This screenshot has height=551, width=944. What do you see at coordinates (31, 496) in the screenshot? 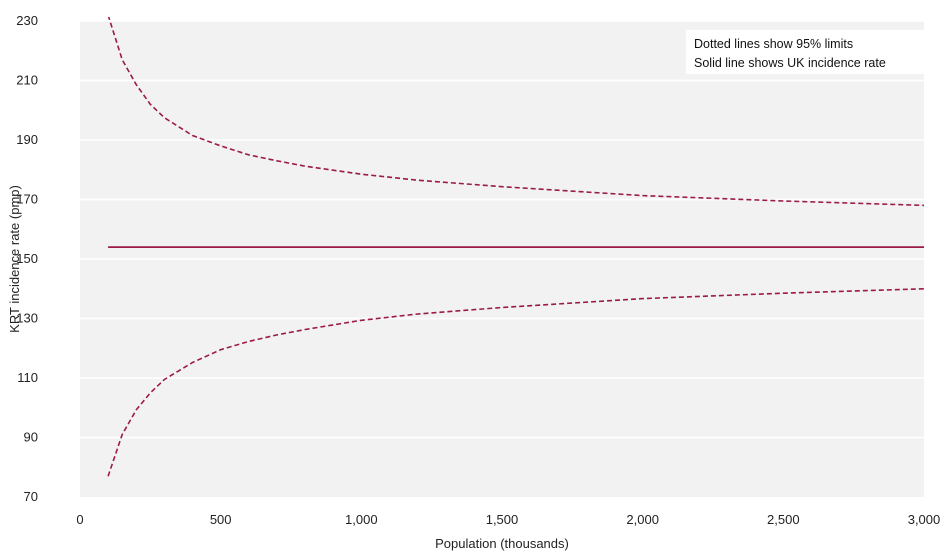
I see `y-tick-label: 70` at bounding box center [31, 496].